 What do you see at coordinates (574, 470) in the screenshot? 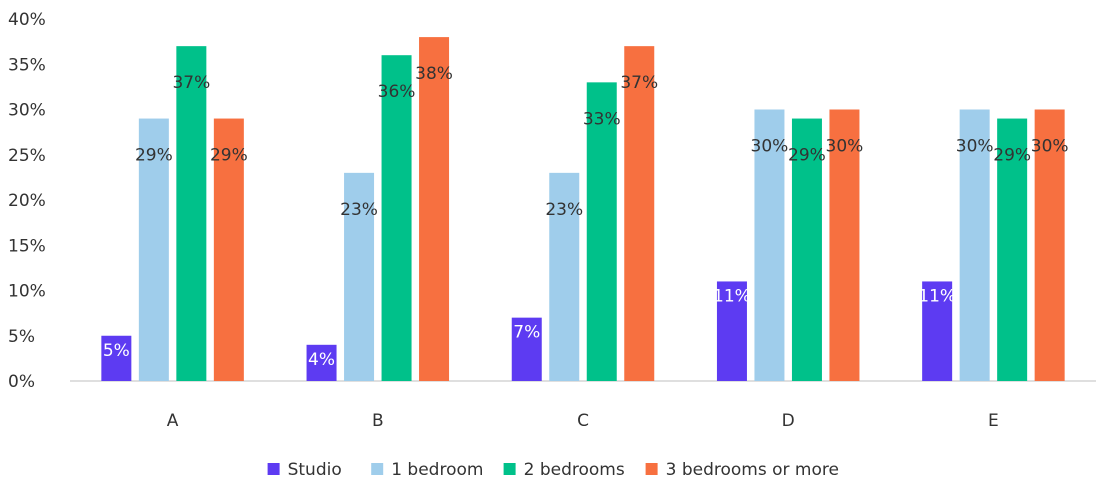
I see `legend-label: 2 bedrooms` at bounding box center [574, 470].